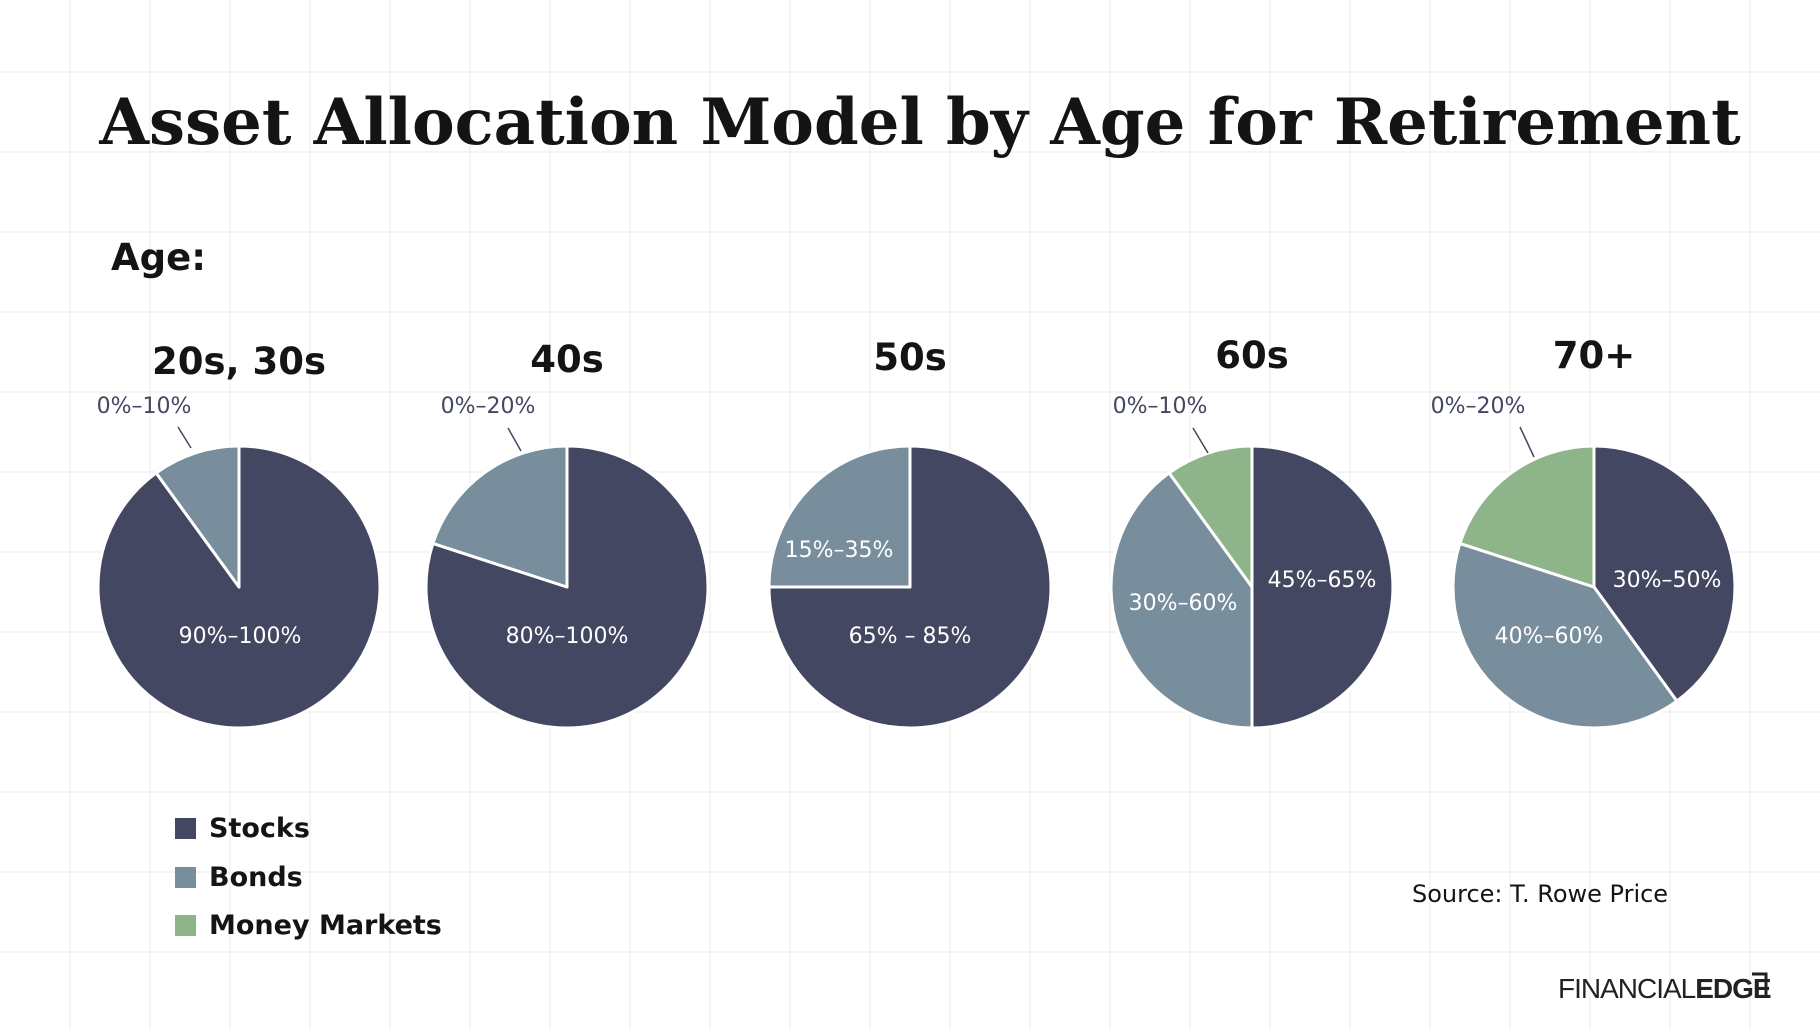 Image resolution: width=1820 pixels, height=1028 pixels. I want to click on legend-swatch-stocks, so click(185, 828).